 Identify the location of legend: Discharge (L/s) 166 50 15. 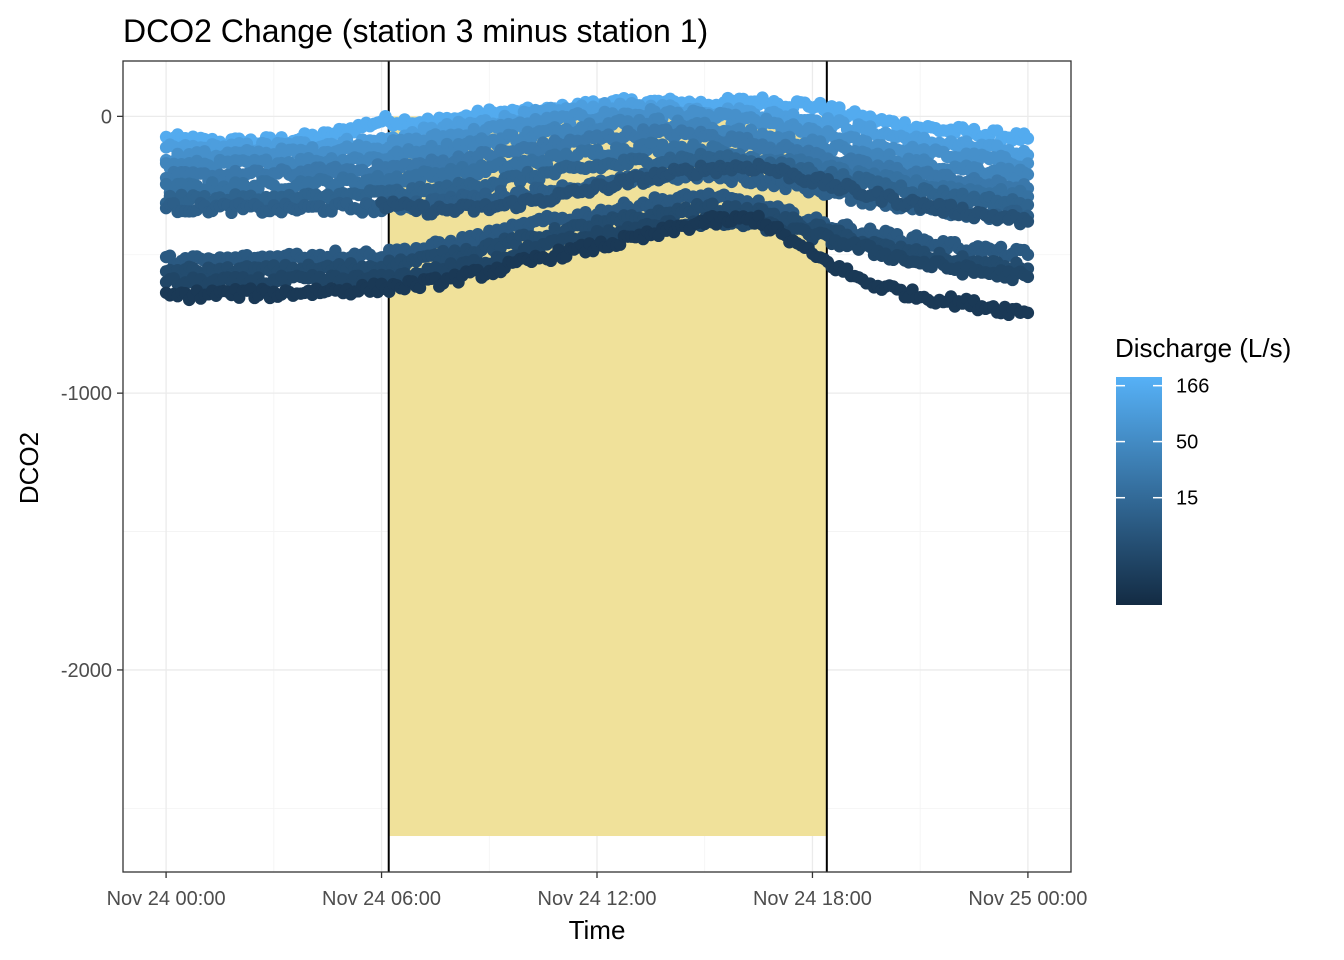
(1203, 469).